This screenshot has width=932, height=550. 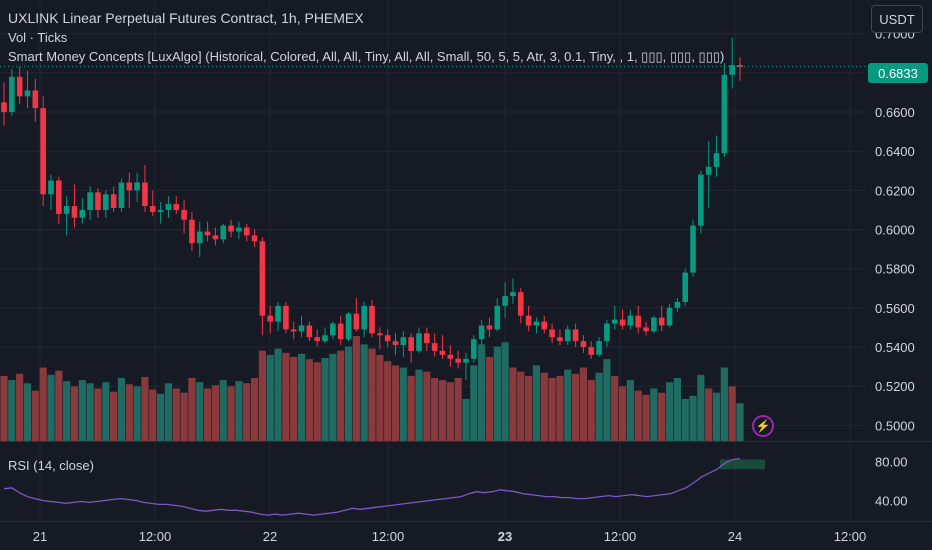 What do you see at coordinates (620, 536) in the screenshot?
I see `time-tick-label: 12:00` at bounding box center [620, 536].